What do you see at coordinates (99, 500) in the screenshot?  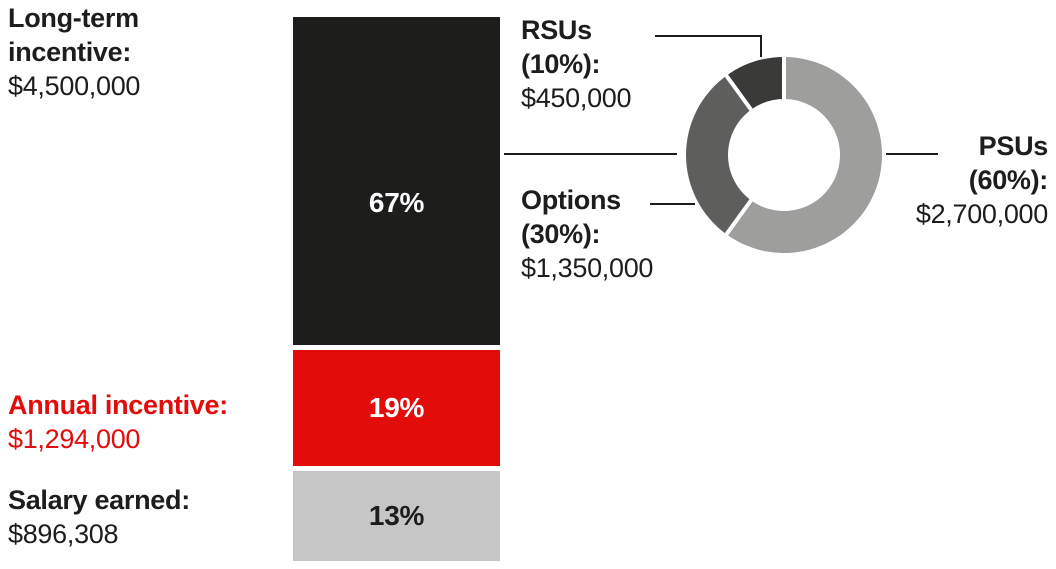 I see `salary-earned-title: Salary earned:` at bounding box center [99, 500].